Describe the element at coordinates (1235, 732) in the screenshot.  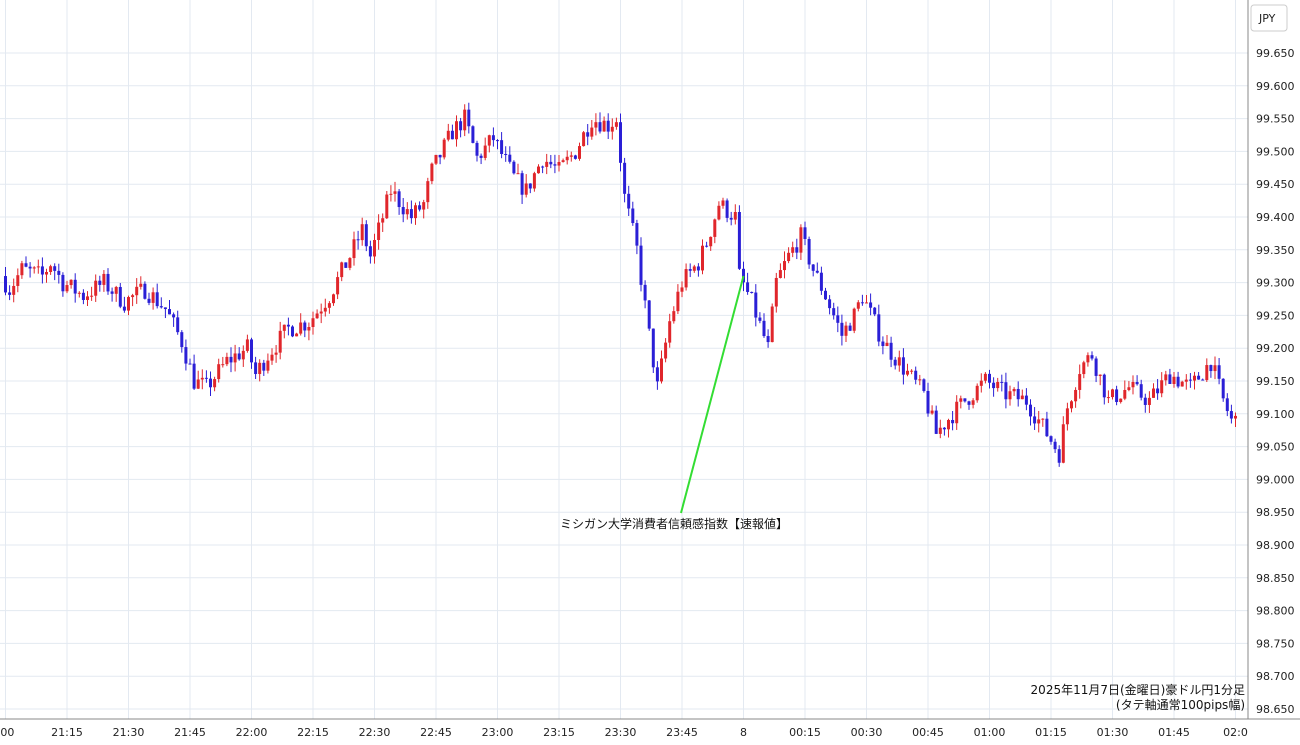
I see `time-tick-label: 02:0` at that location.